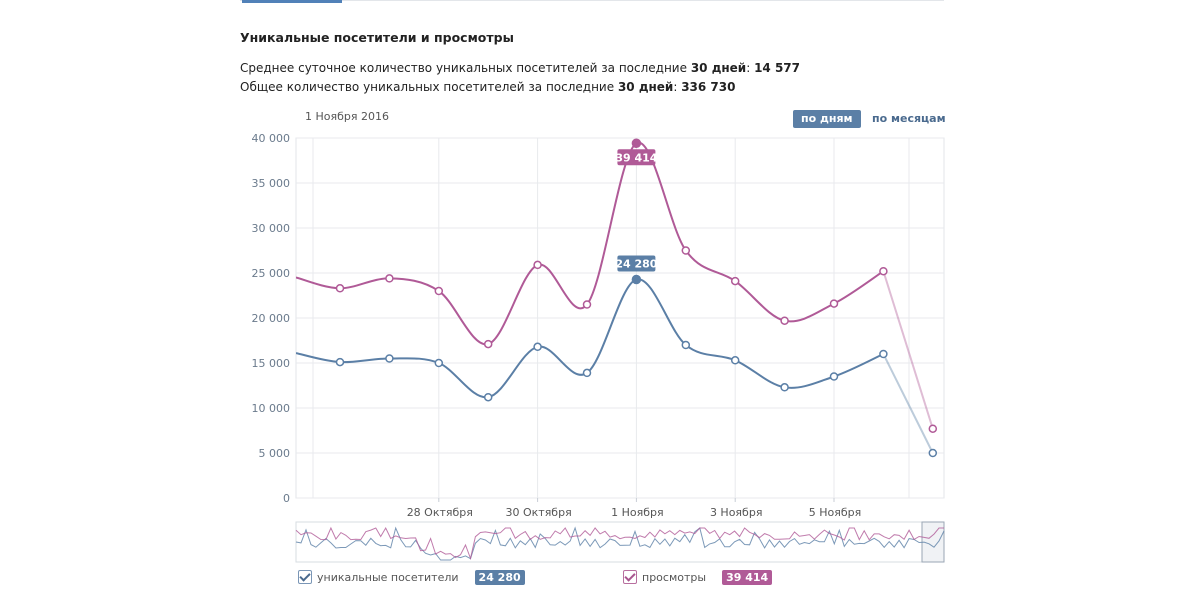 The image size is (1179, 600). What do you see at coordinates (271, 183) in the screenshot?
I see `y-tick-label: 35 000` at bounding box center [271, 183].